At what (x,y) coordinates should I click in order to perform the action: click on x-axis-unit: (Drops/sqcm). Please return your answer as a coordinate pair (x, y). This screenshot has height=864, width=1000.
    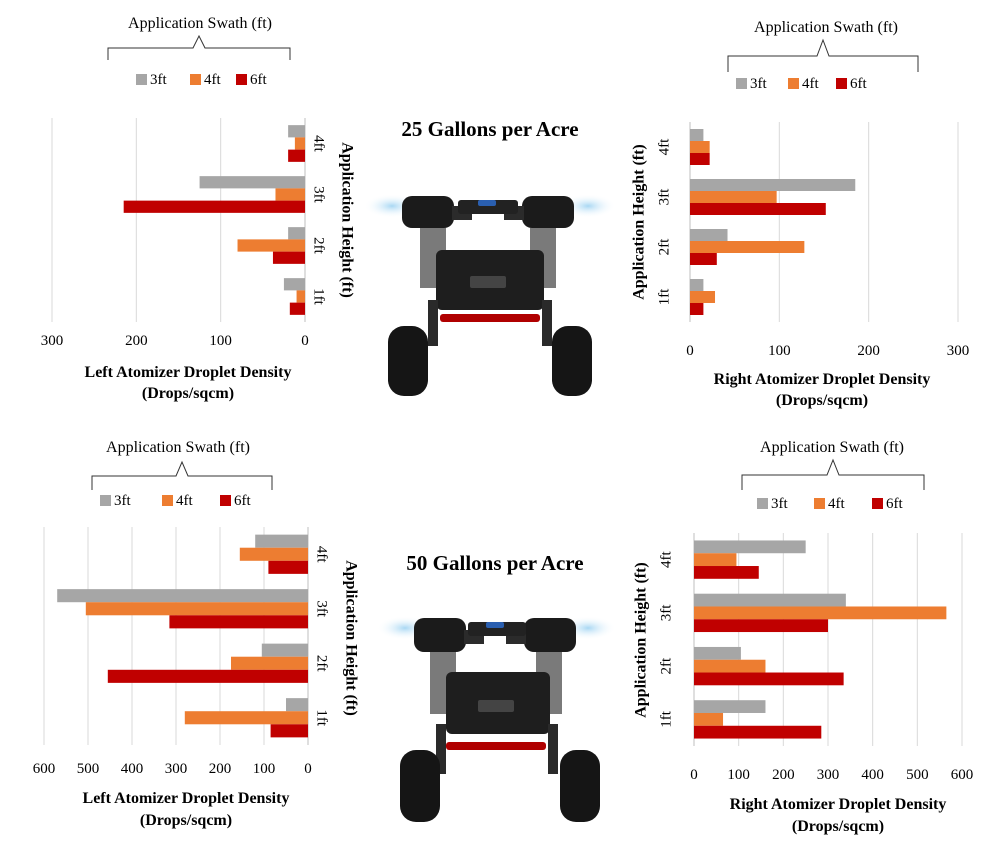
    Looking at the image, I should click on (188, 393).